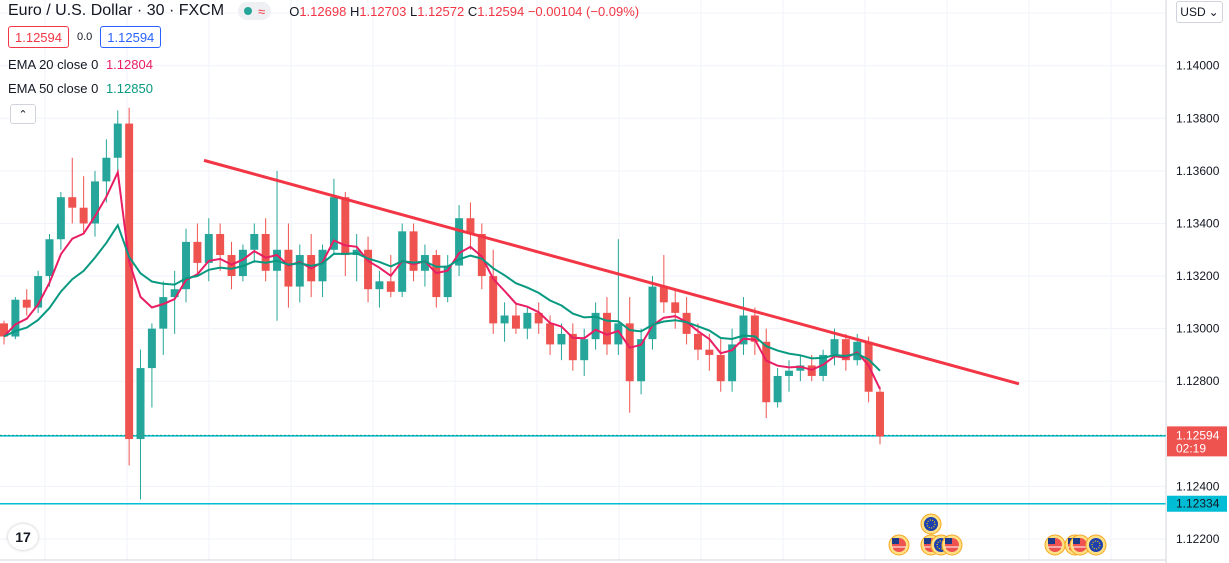  Describe the element at coordinates (1198, 118) in the screenshot. I see `price-tick-label: 1.13800` at that location.